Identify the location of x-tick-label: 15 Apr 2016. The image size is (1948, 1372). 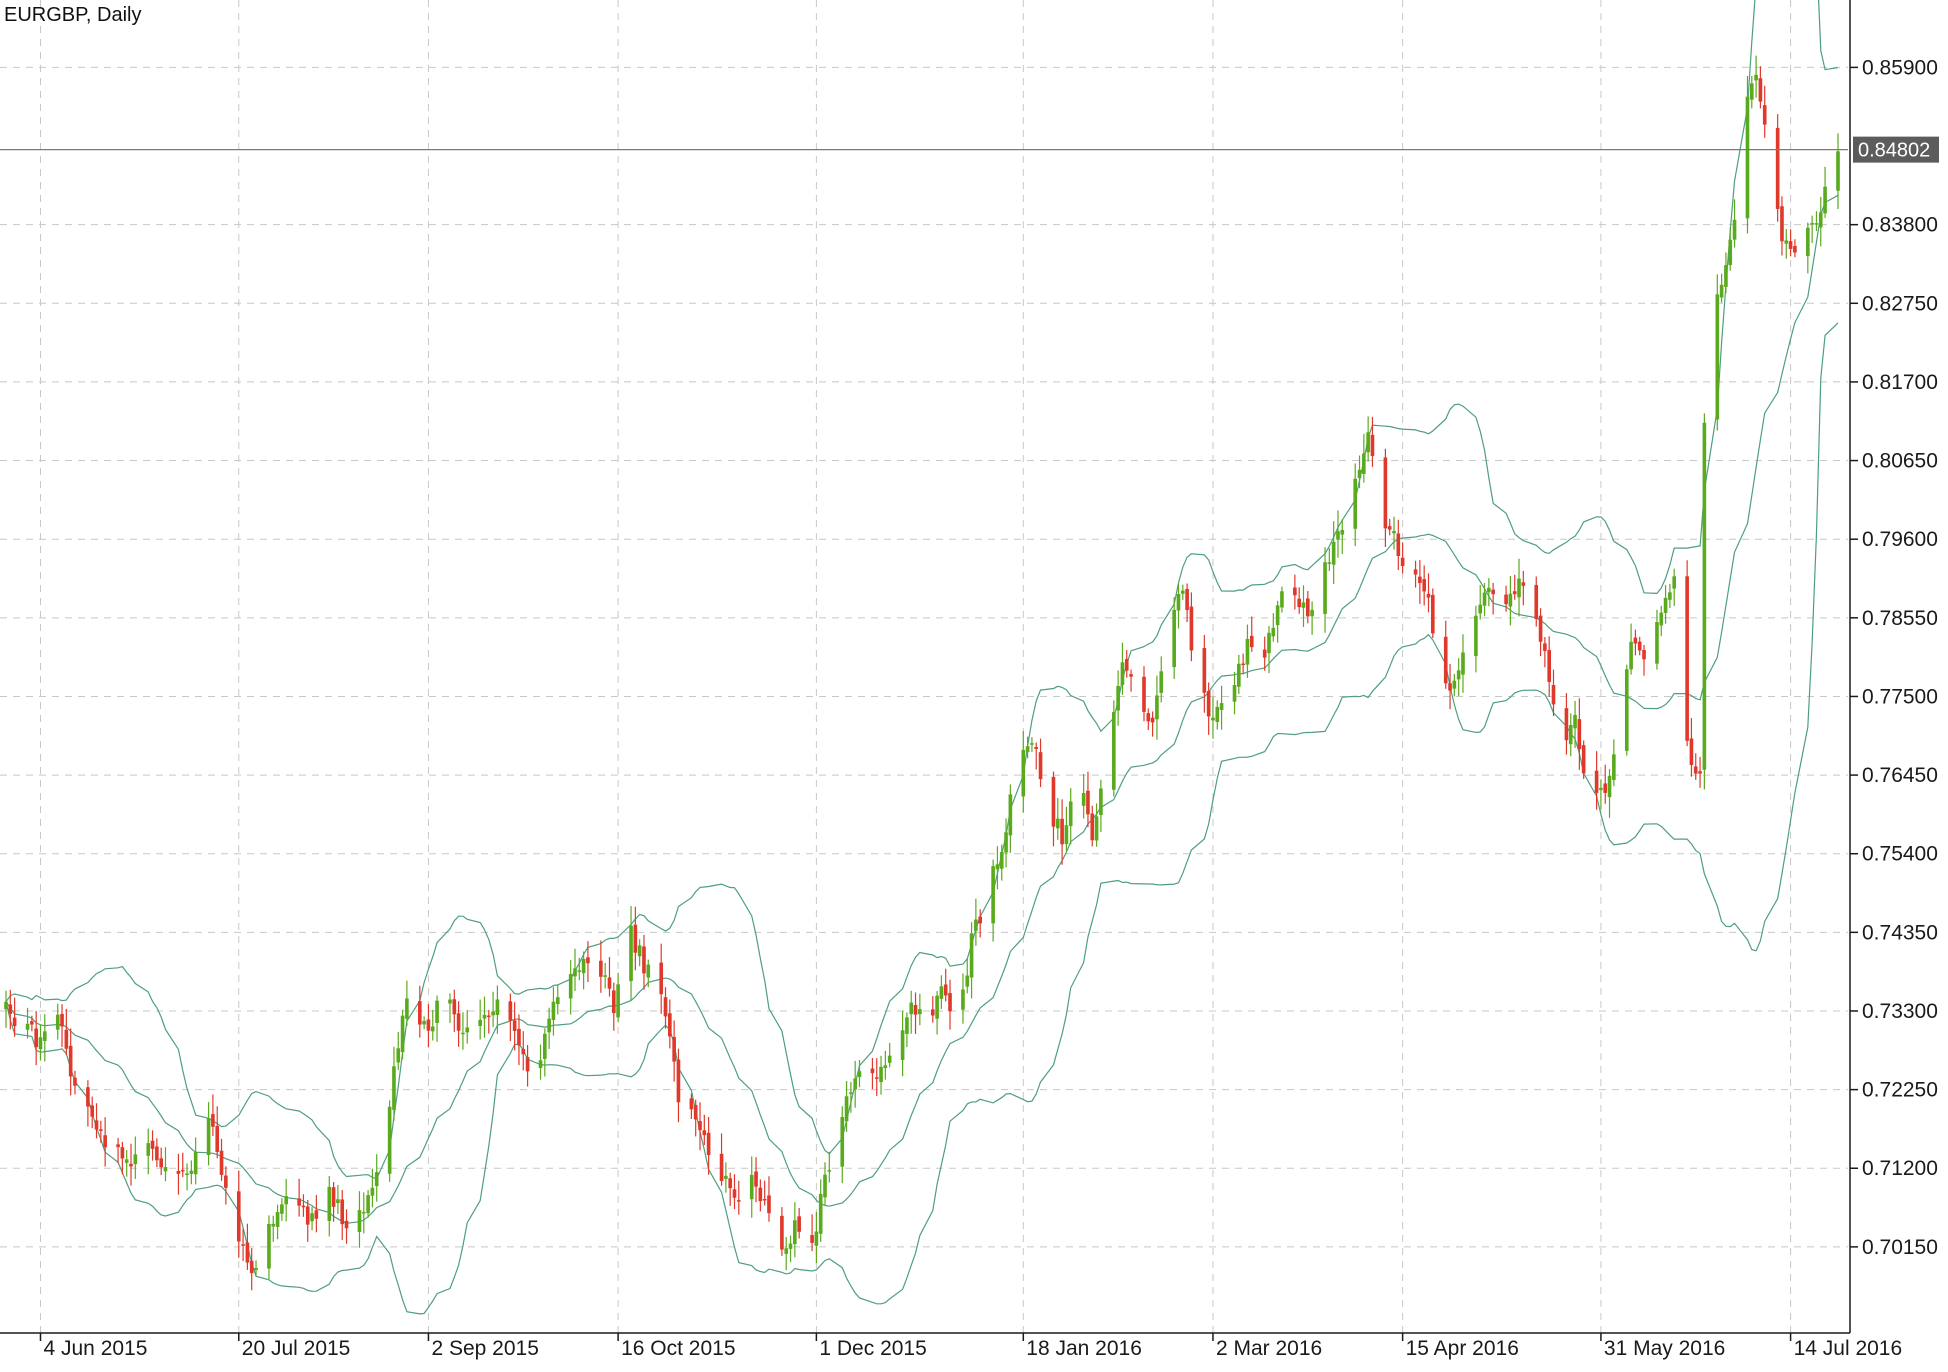
(1462, 1348).